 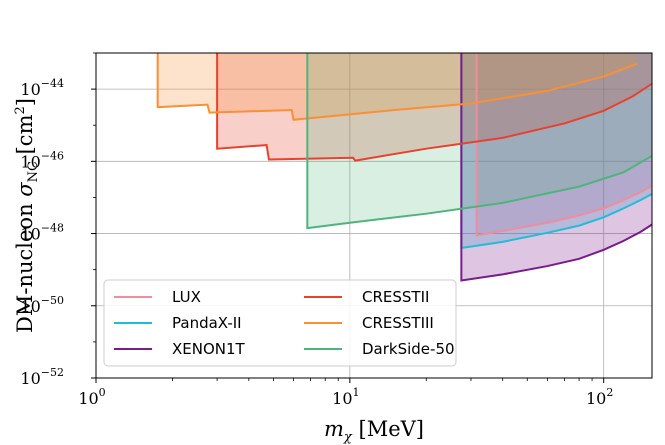 I want to click on y-axis-label-subscript: NC, so click(x=33, y=171).